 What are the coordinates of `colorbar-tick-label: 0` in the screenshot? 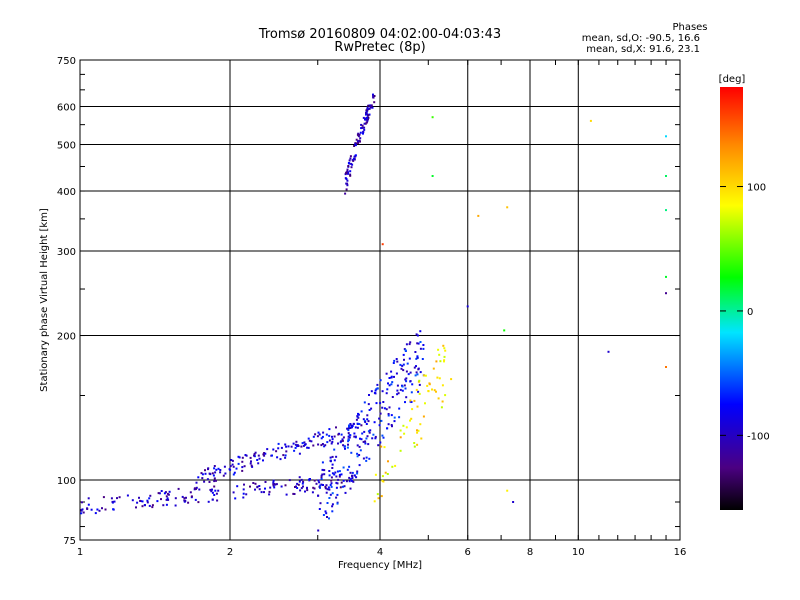 It's located at (750, 312).